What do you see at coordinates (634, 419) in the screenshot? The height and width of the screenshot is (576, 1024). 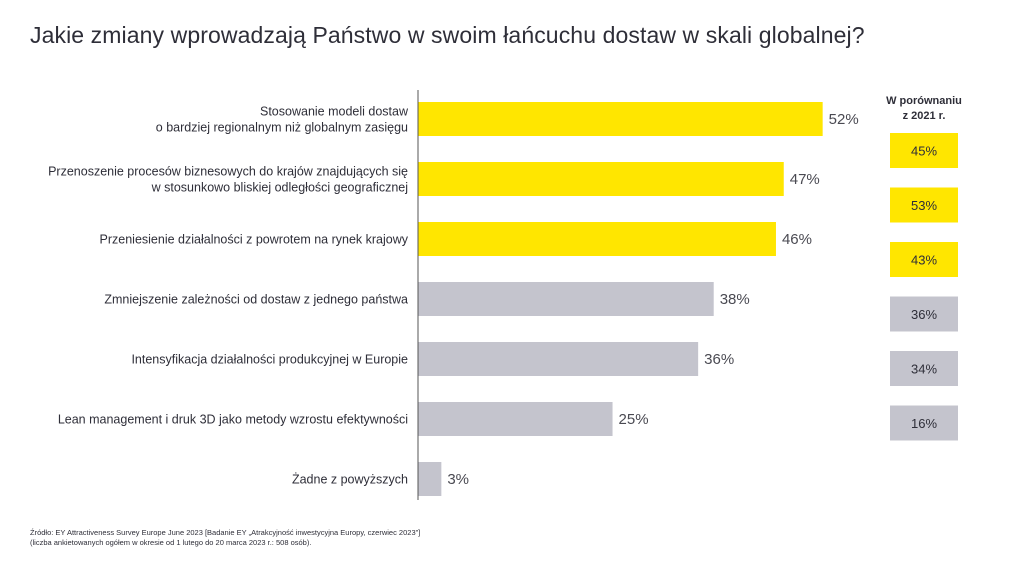 I see `bar-value-label-5: 25%` at bounding box center [634, 419].